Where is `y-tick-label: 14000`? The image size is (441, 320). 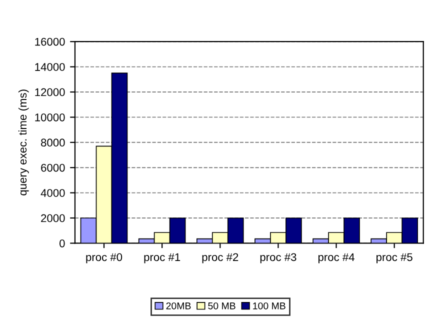
y-tick-label: 14000 is located at coordinates (50, 67).